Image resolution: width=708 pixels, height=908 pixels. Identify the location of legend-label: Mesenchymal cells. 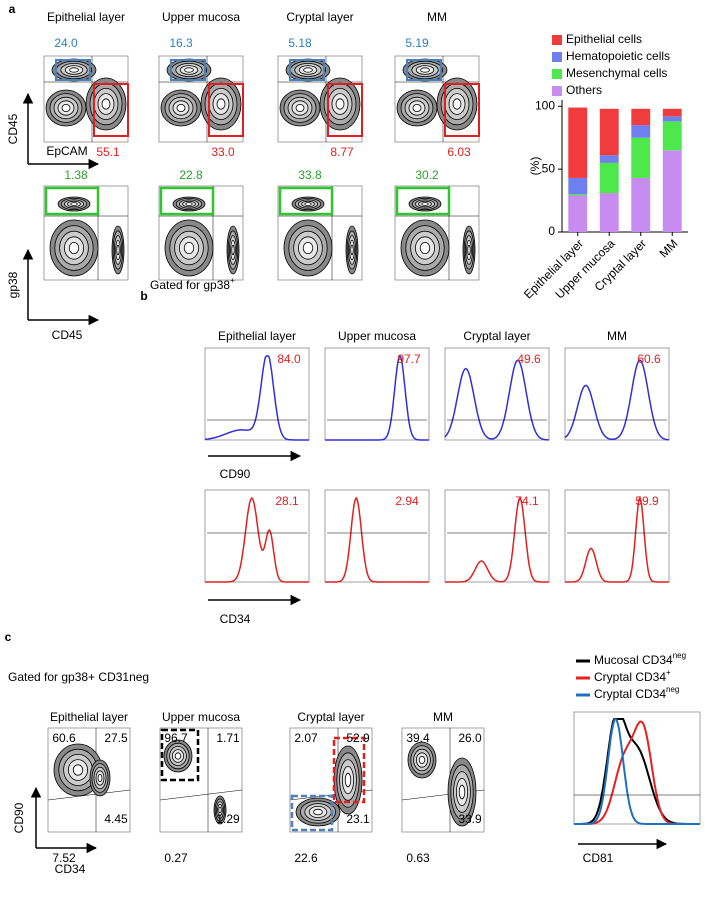
(616, 73).